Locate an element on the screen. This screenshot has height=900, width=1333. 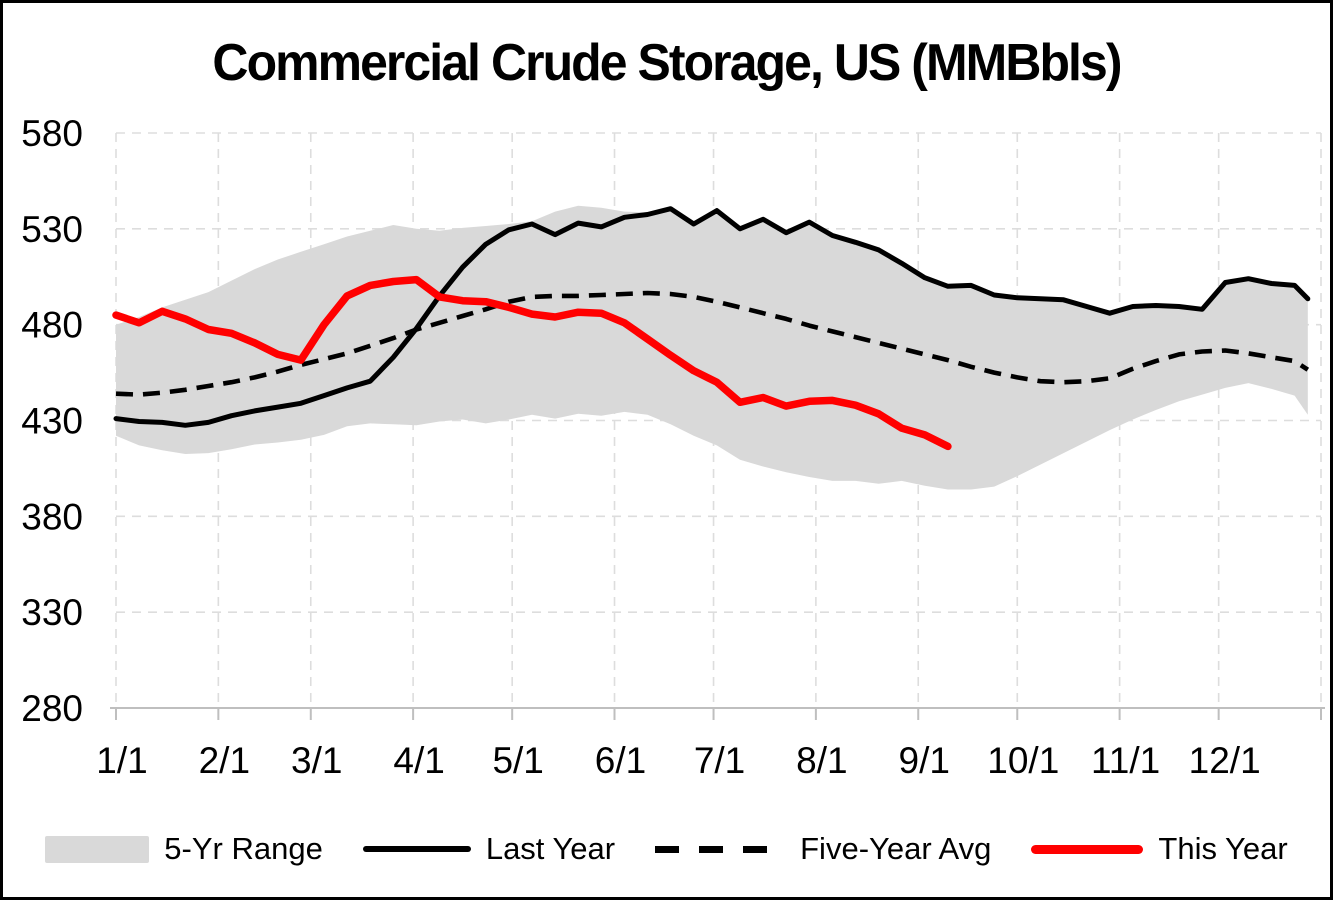
legend-label: This Year is located at coordinates (1223, 848).